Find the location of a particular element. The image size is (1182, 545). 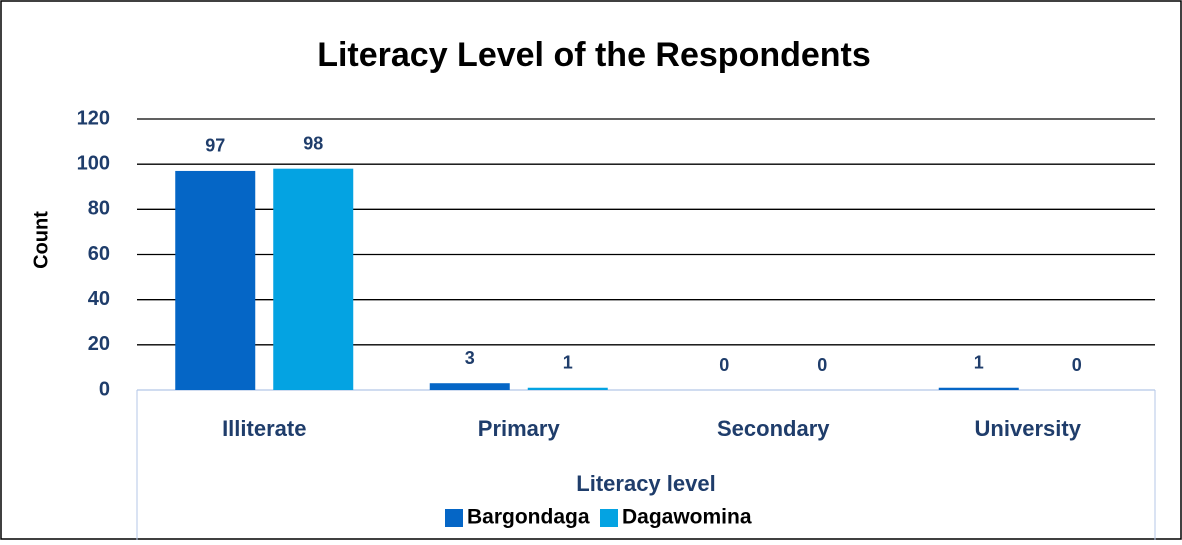

x-tick-label: Illiterate is located at coordinates (264, 428).